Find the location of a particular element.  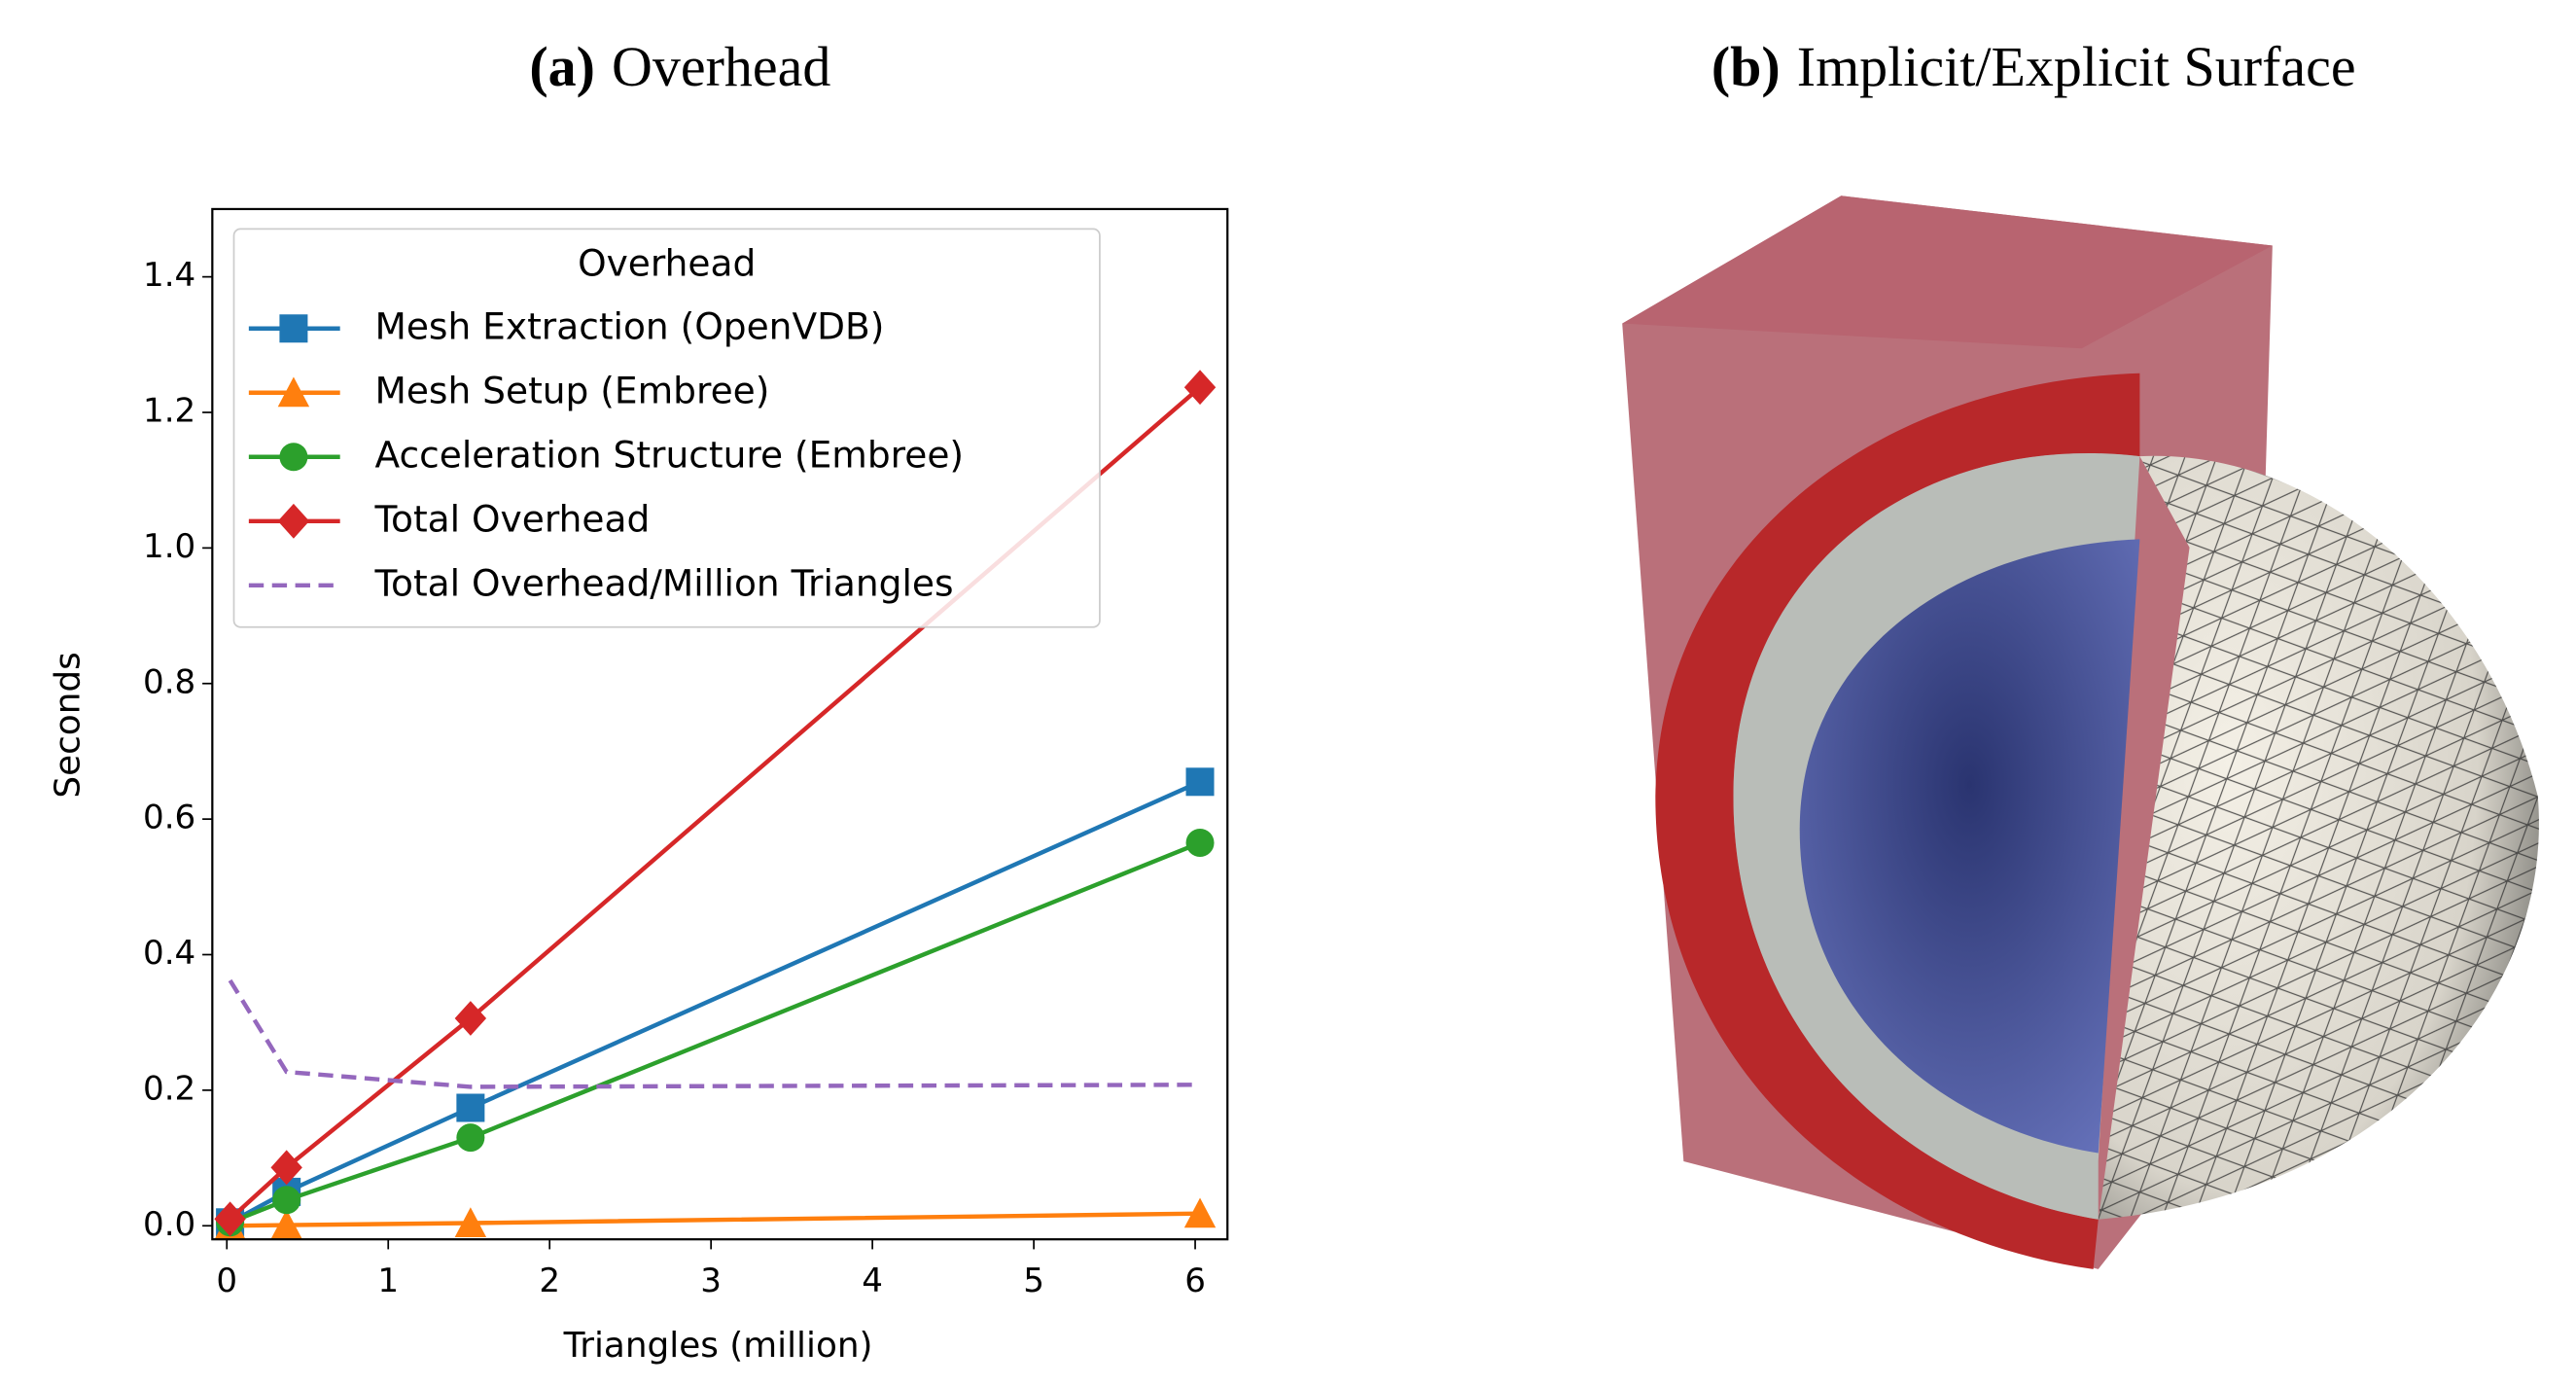

y-tick-label: 1.4 is located at coordinates (169, 275).